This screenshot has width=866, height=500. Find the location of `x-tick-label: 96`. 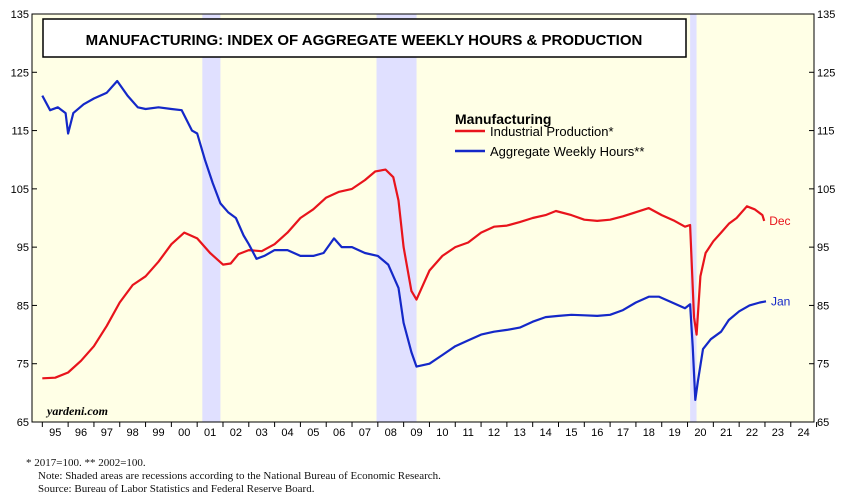

x-tick-label: 96 is located at coordinates (81, 433).